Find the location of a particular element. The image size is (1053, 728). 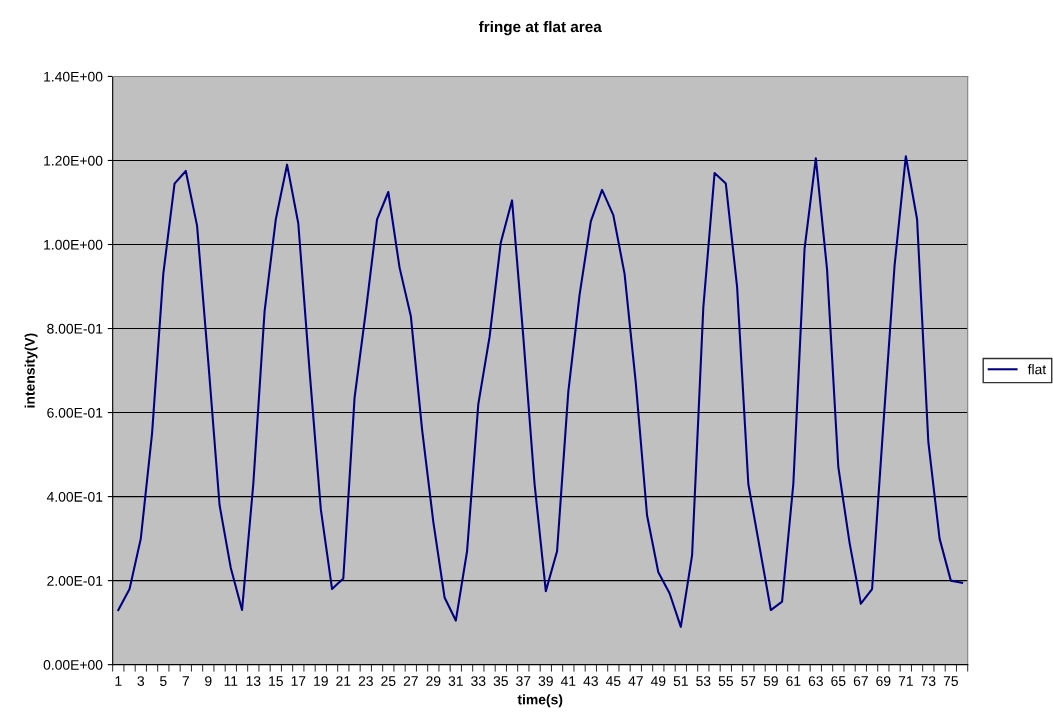

x-tick-label: 45 is located at coordinates (613, 681).